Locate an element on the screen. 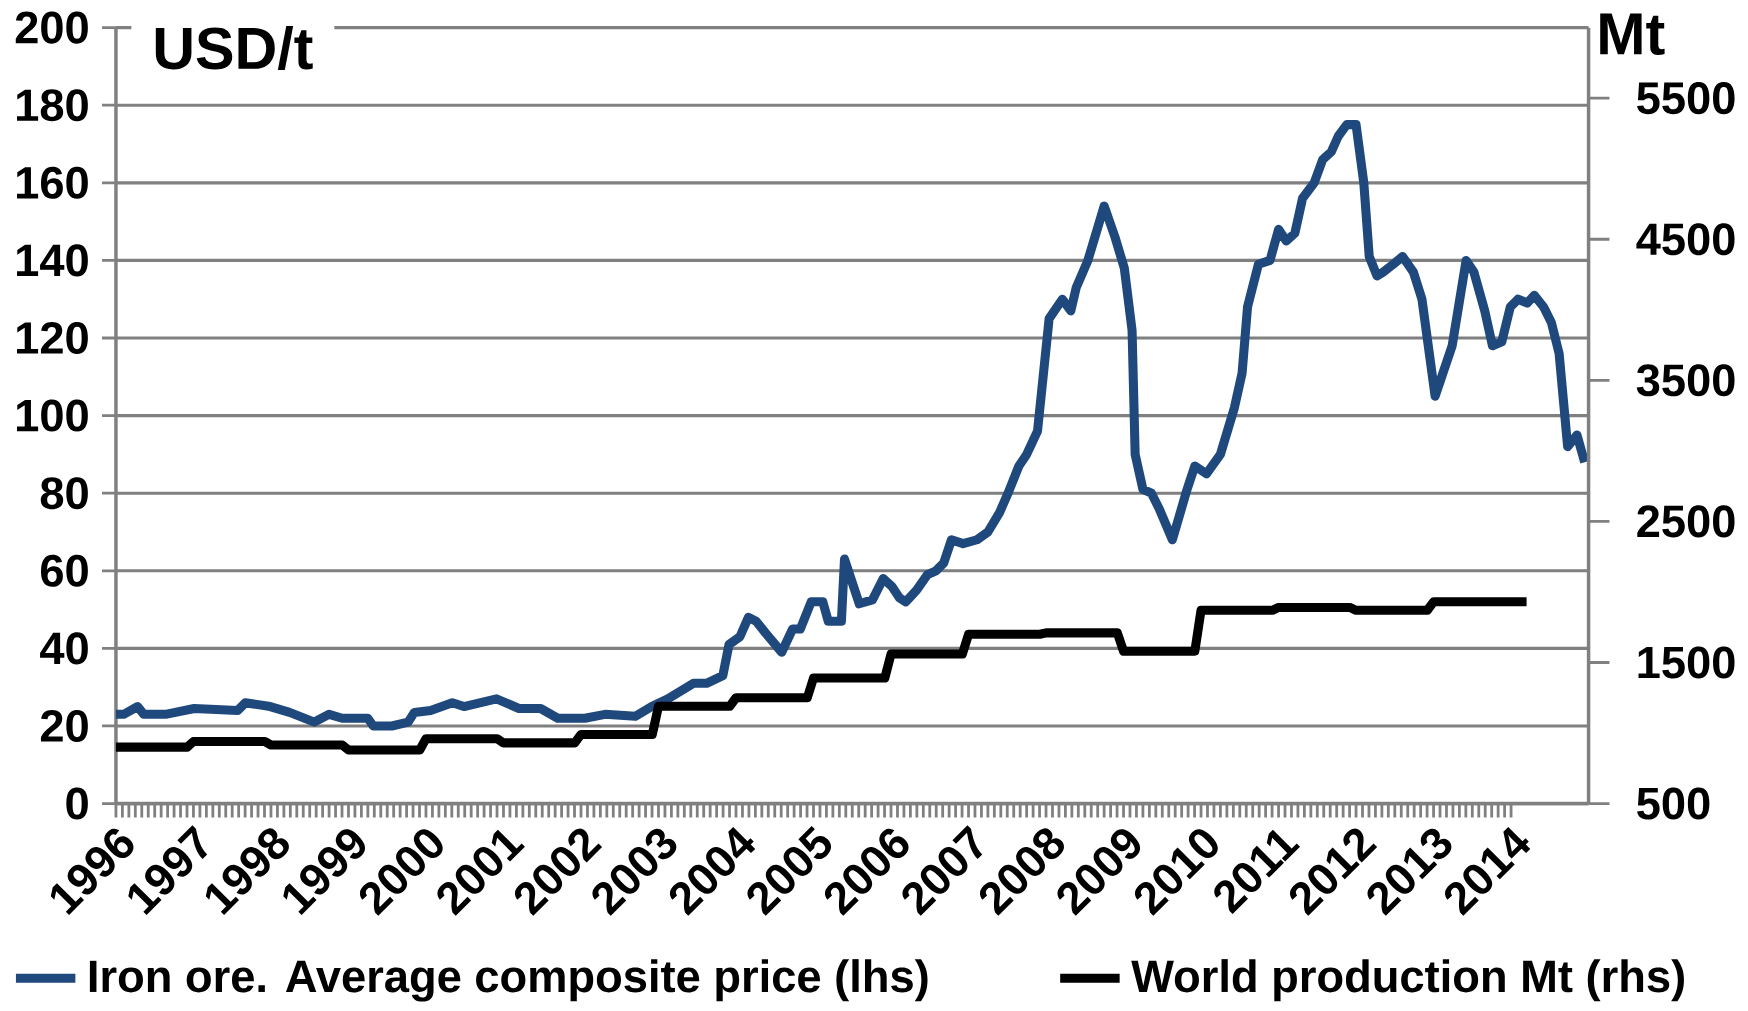  y-tick-label: 60 is located at coordinates (64, 570).